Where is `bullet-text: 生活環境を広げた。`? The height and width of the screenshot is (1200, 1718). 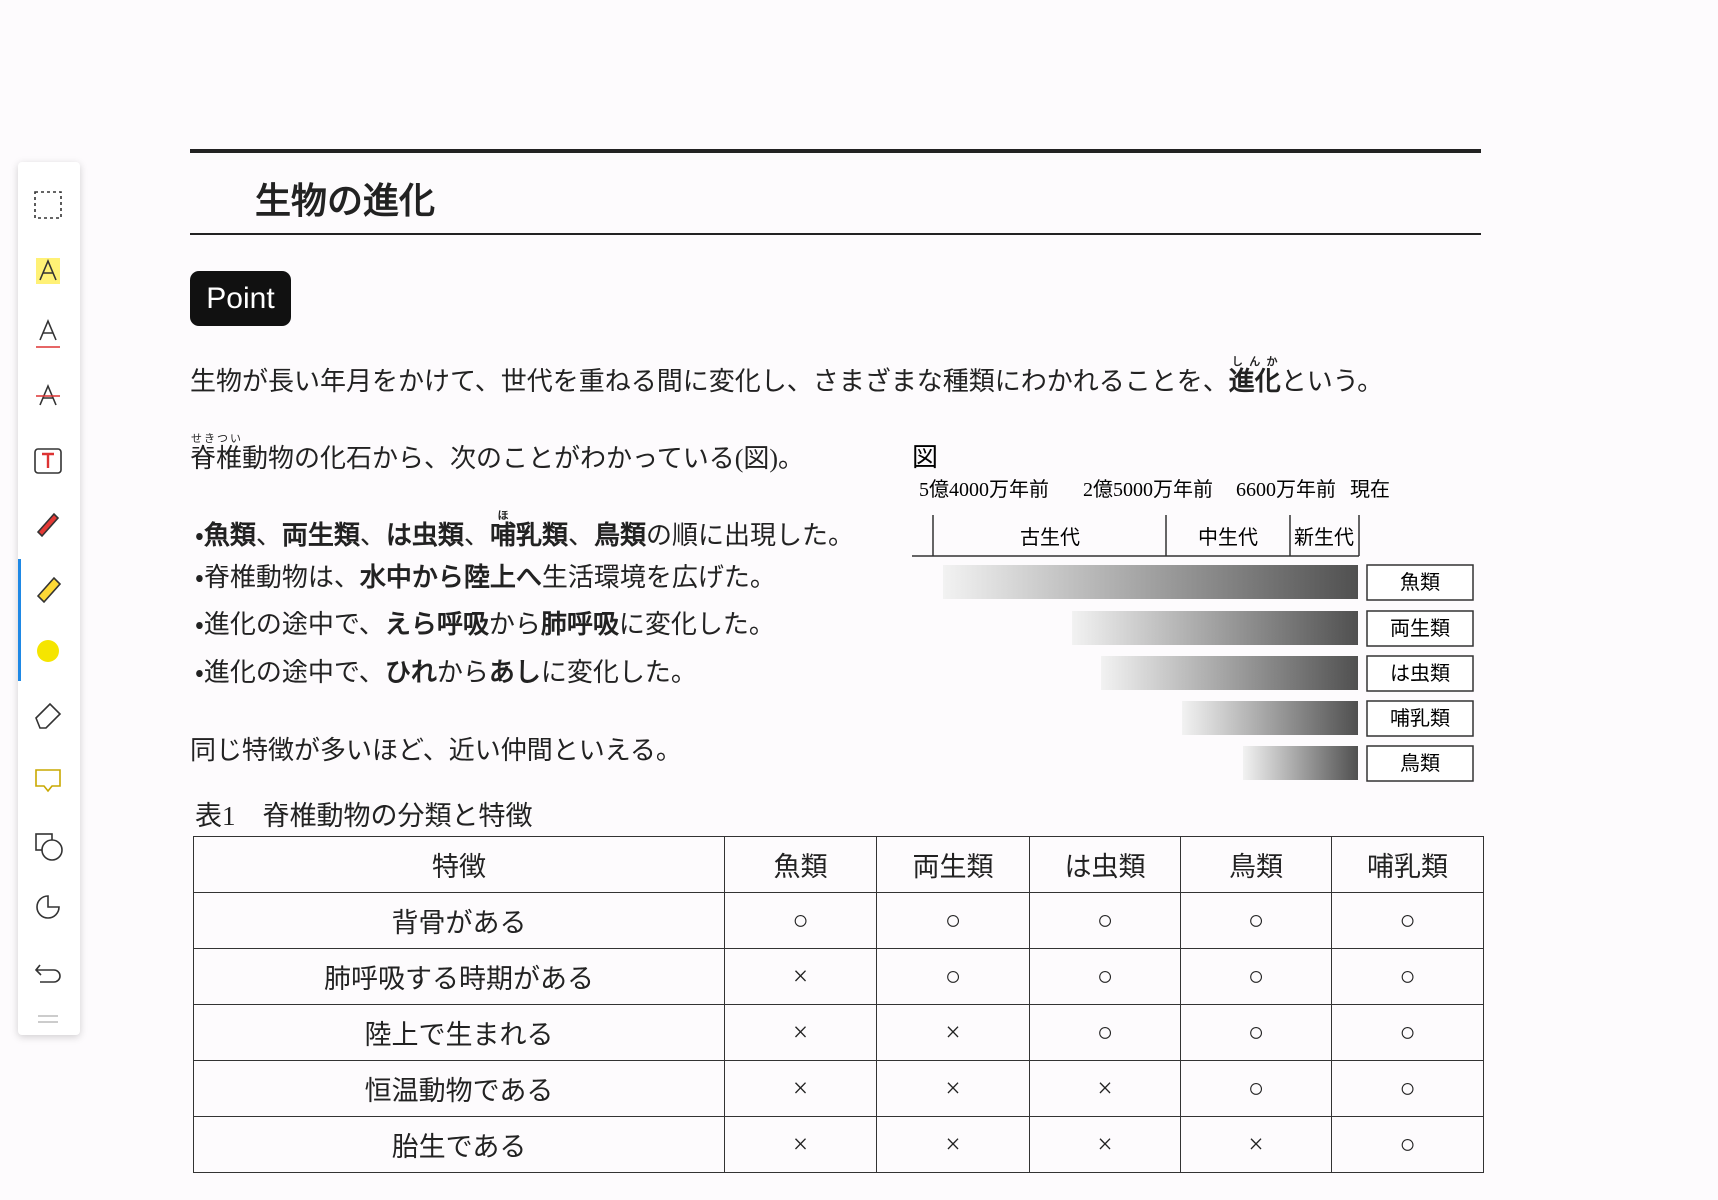 bullet-text: 生活環境を広げた。 is located at coordinates (658, 577).